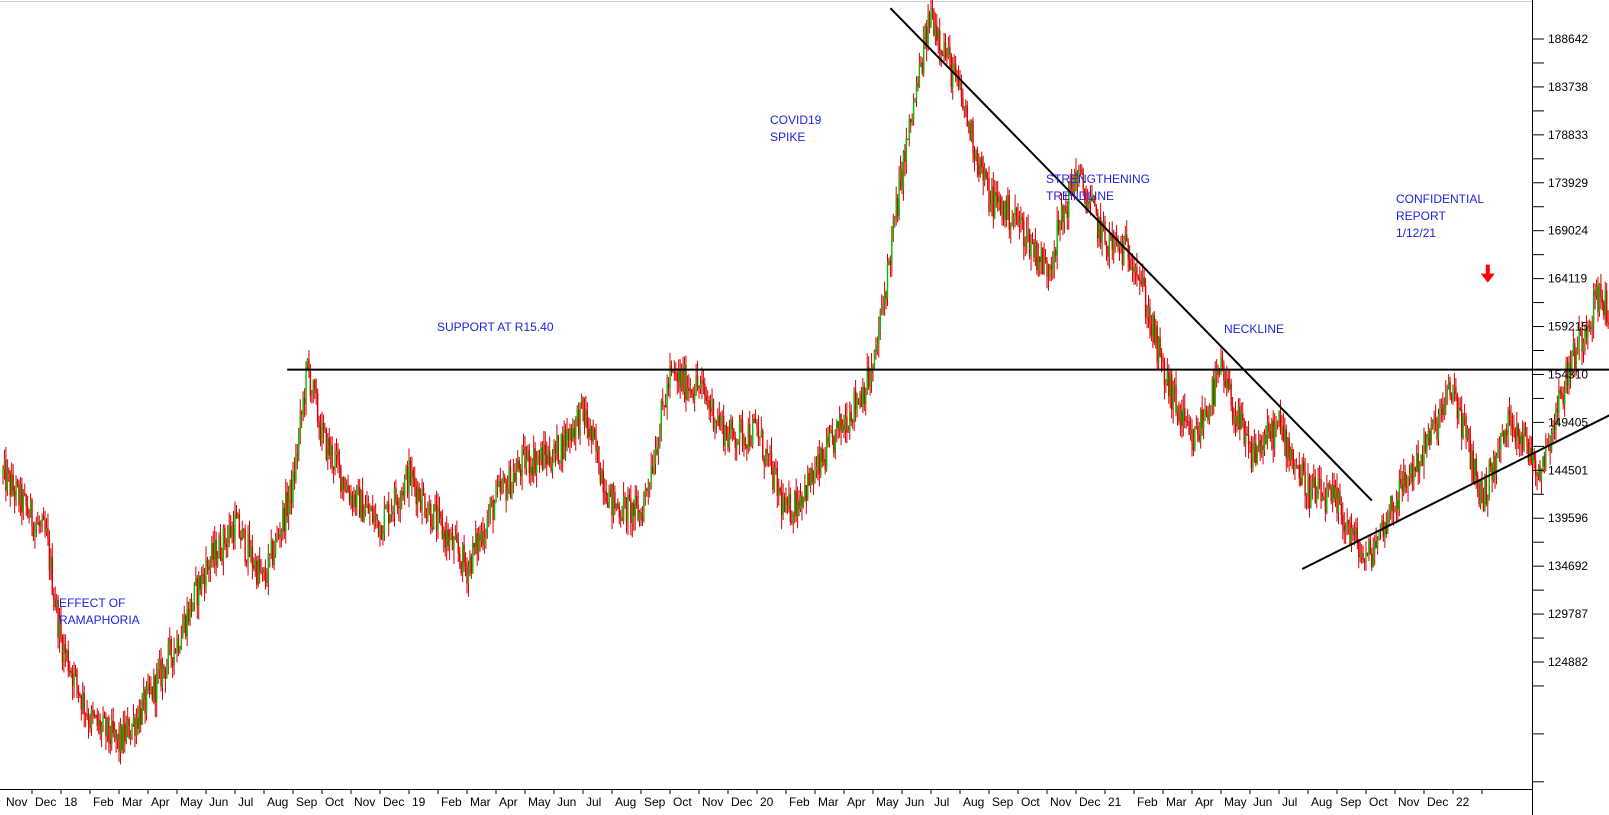  Describe the element at coordinates (741, 802) in the screenshot. I see `x-tick-label: Dec` at that location.